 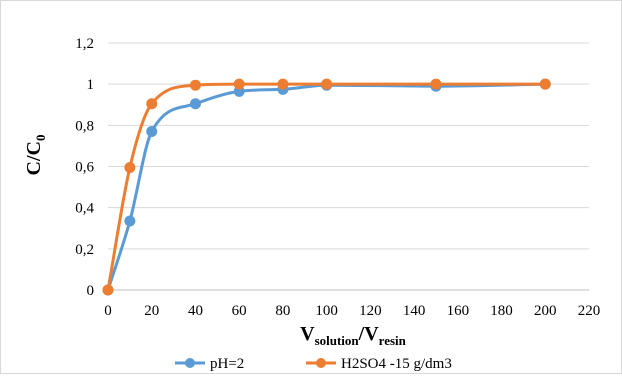 What do you see at coordinates (545, 311) in the screenshot?
I see `x-tick-label: 200` at bounding box center [545, 311].